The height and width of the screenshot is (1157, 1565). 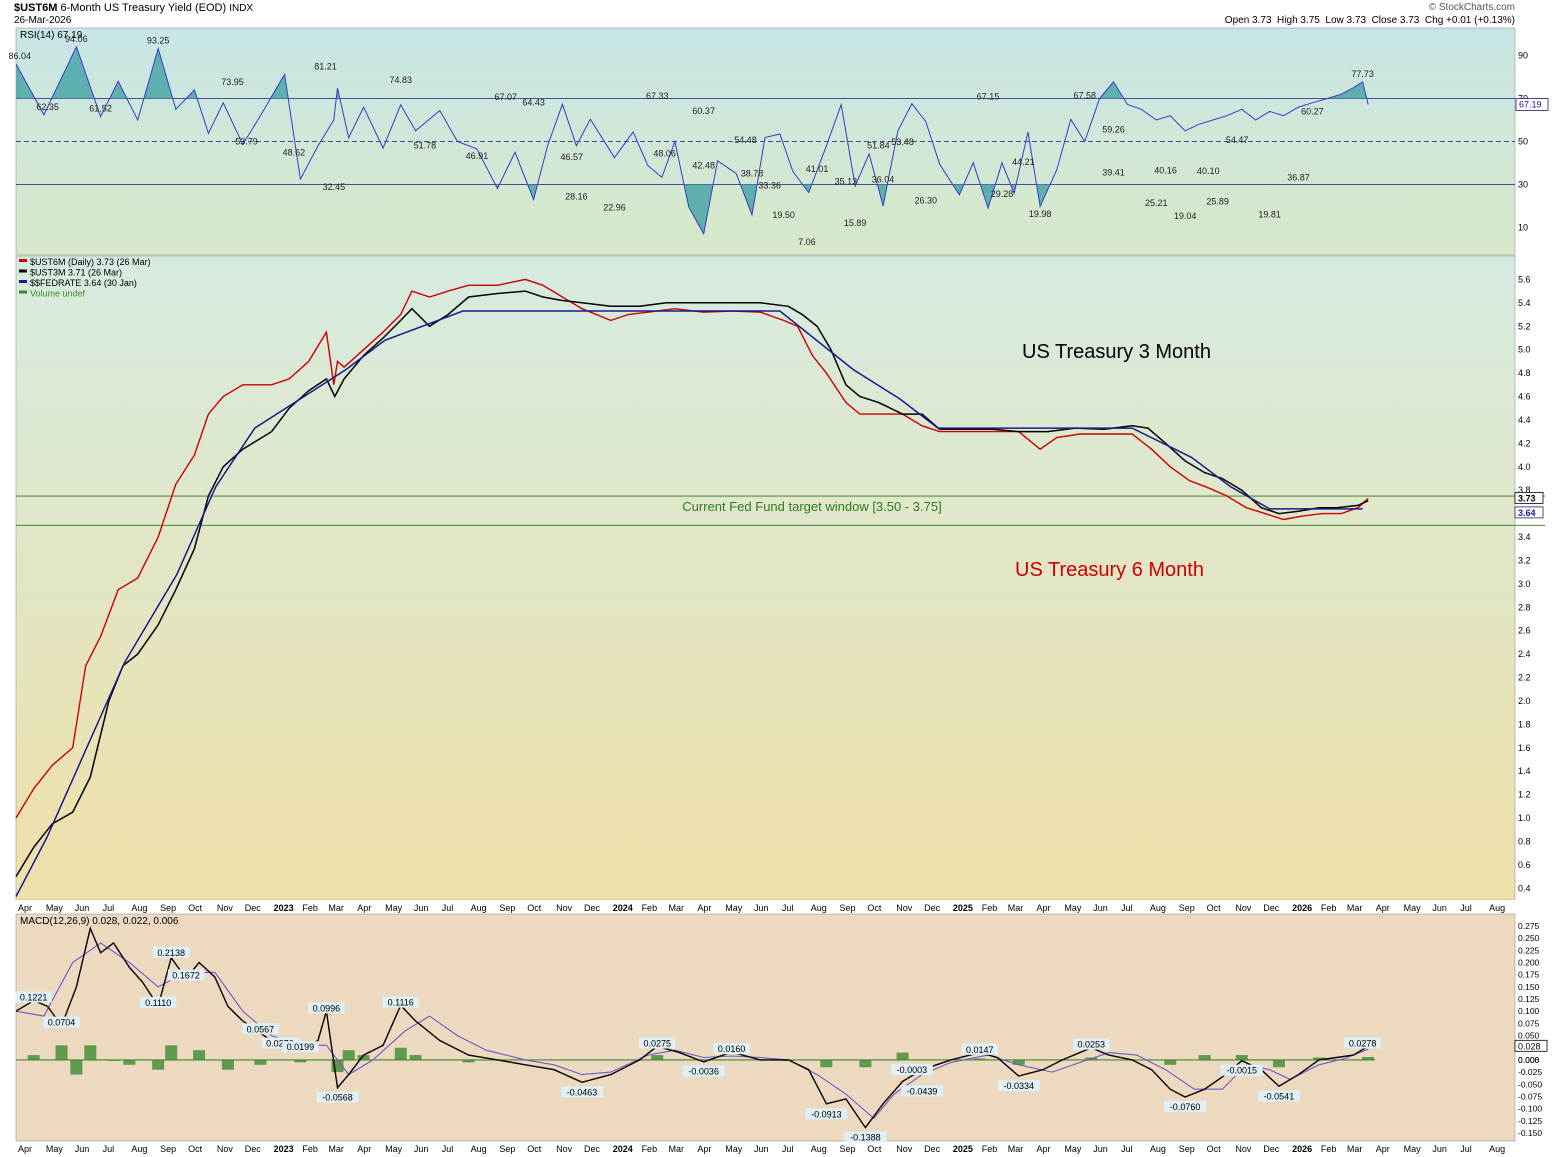 What do you see at coordinates (90, 262) in the screenshot?
I see `legend-entry: $UST6M (Daily) 3.73 (26 Mar)` at bounding box center [90, 262].